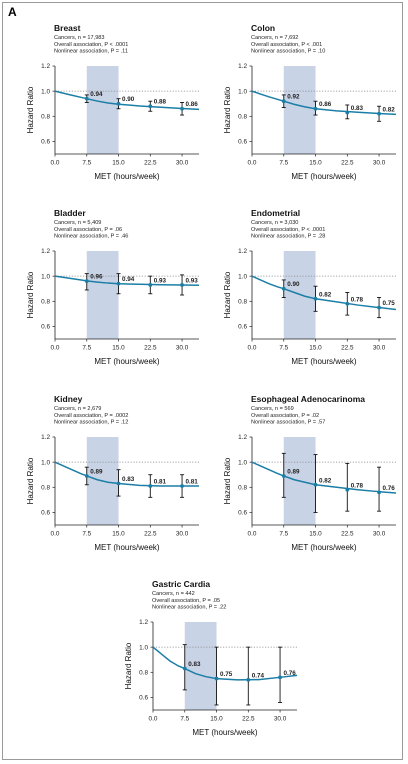 The width and height of the screenshot is (408, 764). What do you see at coordinates (275, 213) in the screenshot?
I see `chart-title: Endometrial` at bounding box center [275, 213].